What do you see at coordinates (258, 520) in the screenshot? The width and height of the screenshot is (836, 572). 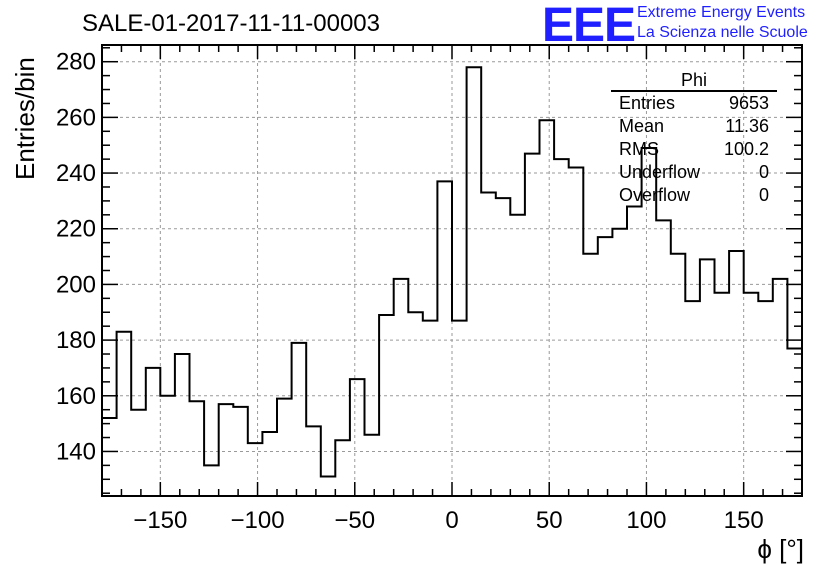 I see `x-tick-label: −100` at bounding box center [258, 520].